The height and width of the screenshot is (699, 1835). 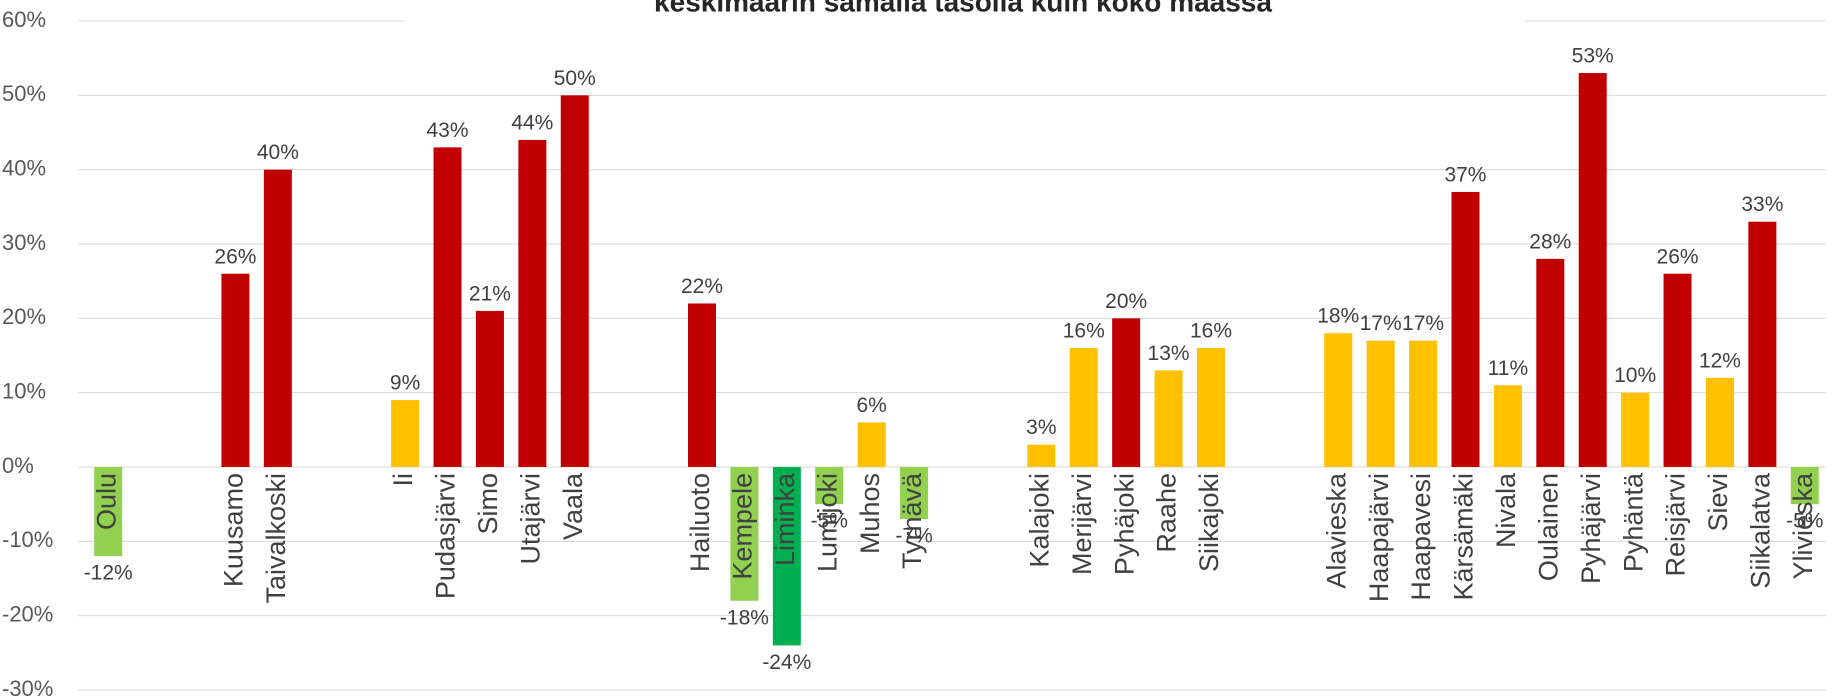 I want to click on value-label: -24%, so click(x=786, y=662).